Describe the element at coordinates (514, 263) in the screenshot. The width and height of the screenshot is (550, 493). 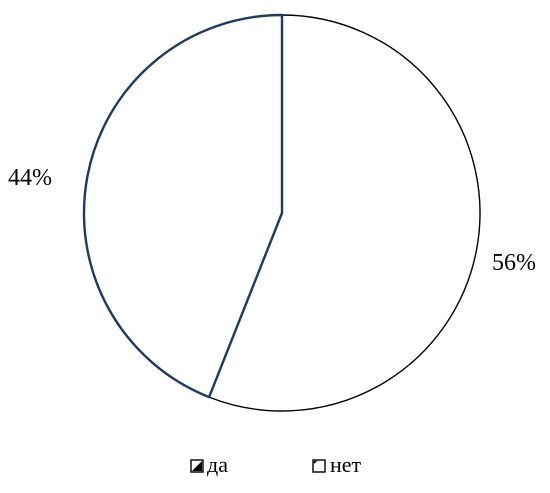
I see `data-label-net: 56%` at that location.